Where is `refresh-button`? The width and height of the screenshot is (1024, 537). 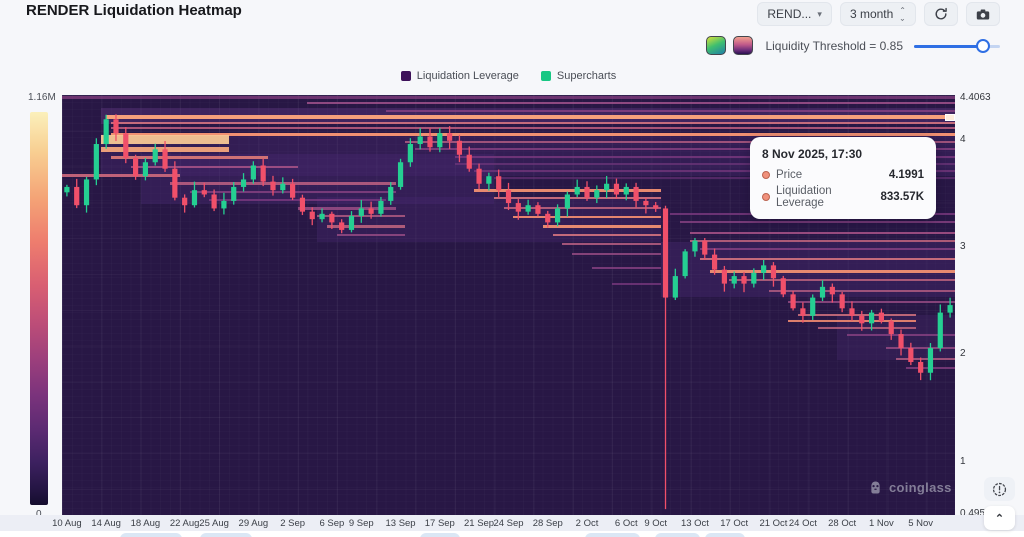
refresh-button is located at coordinates (941, 14).